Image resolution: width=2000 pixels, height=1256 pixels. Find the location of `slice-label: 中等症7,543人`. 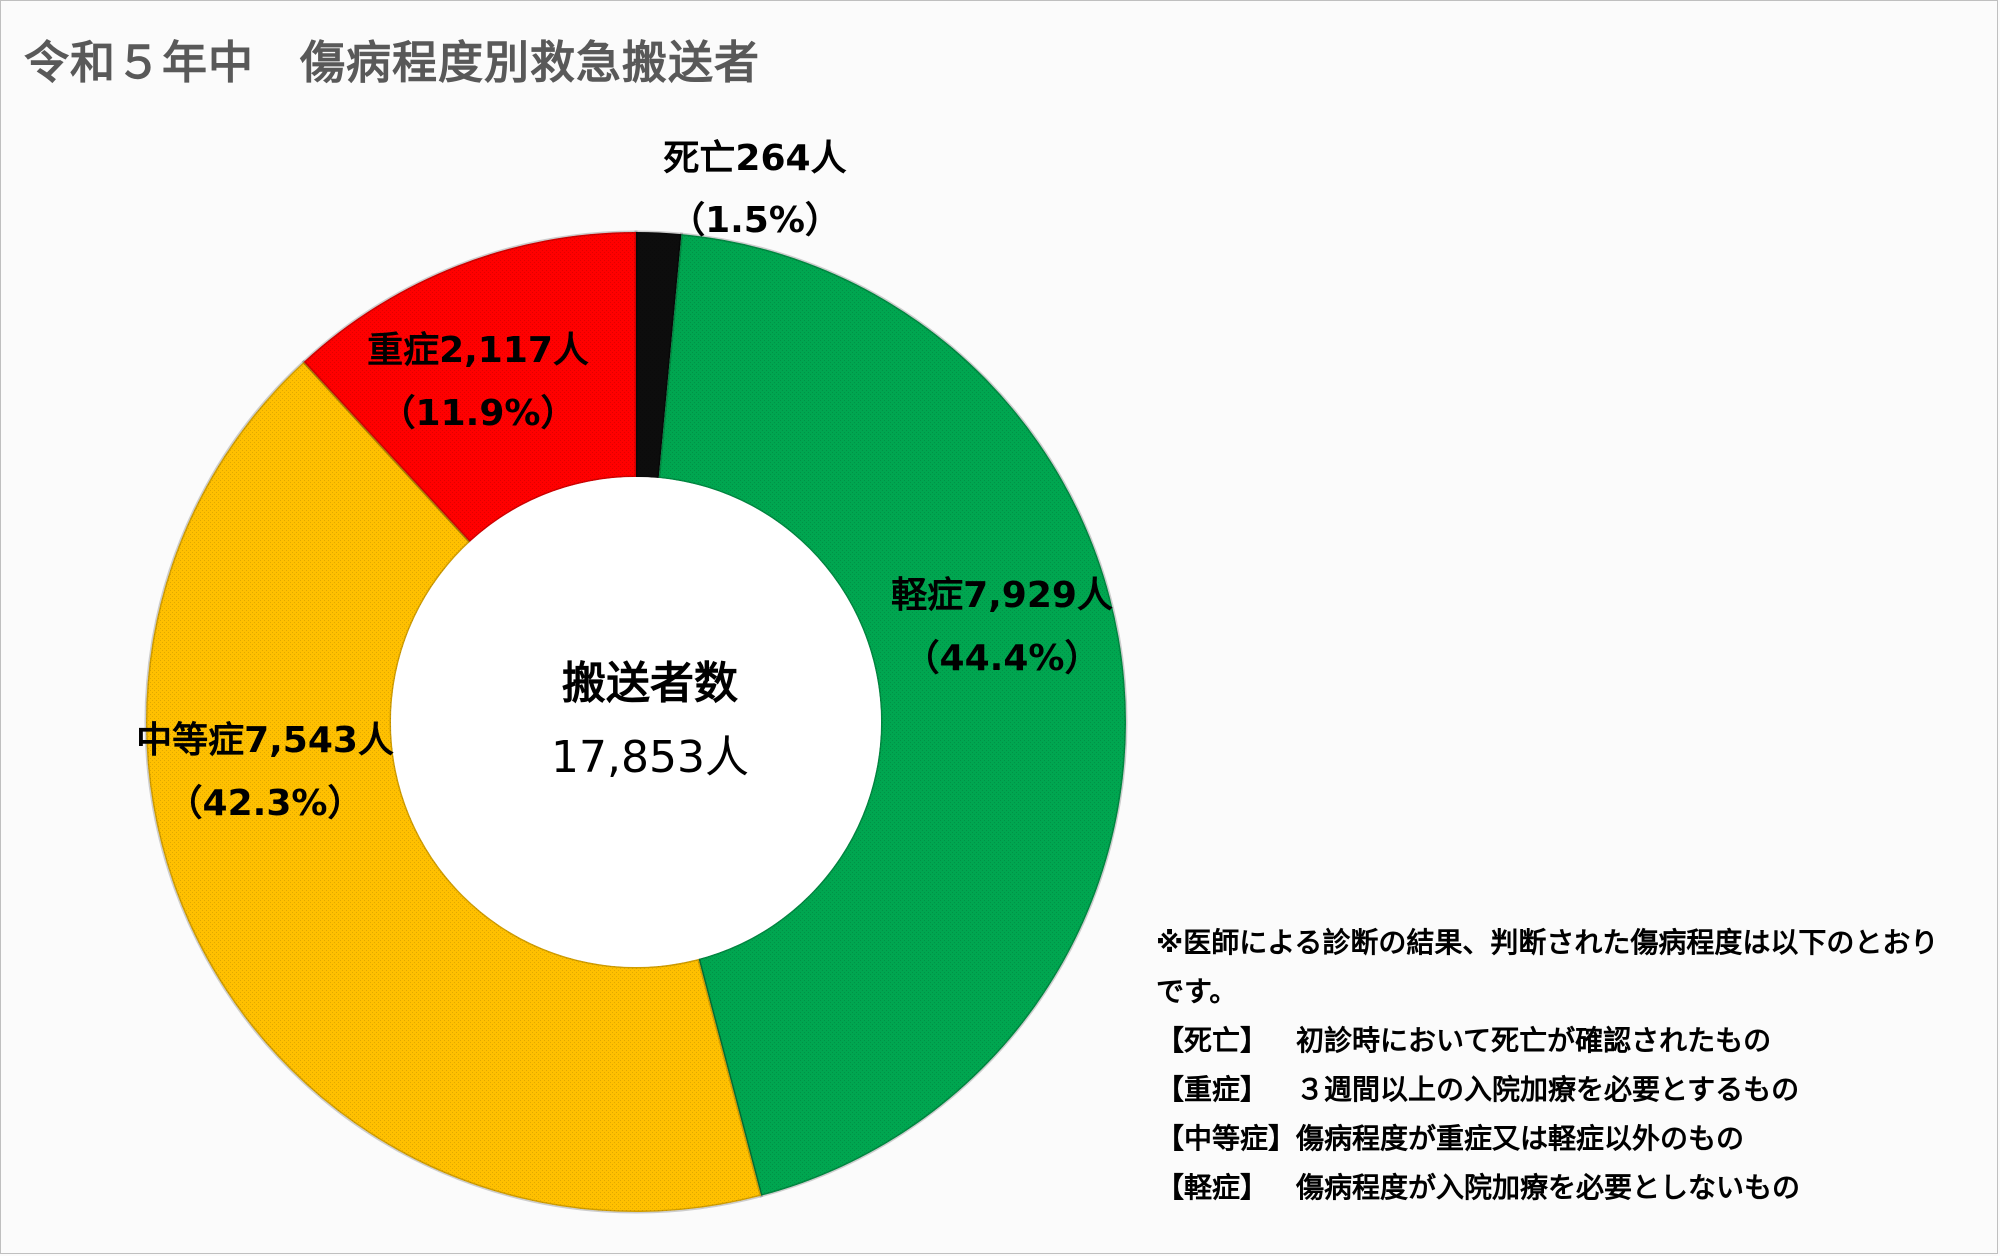

slice-label: 中等症7,543人 is located at coordinates (265, 740).